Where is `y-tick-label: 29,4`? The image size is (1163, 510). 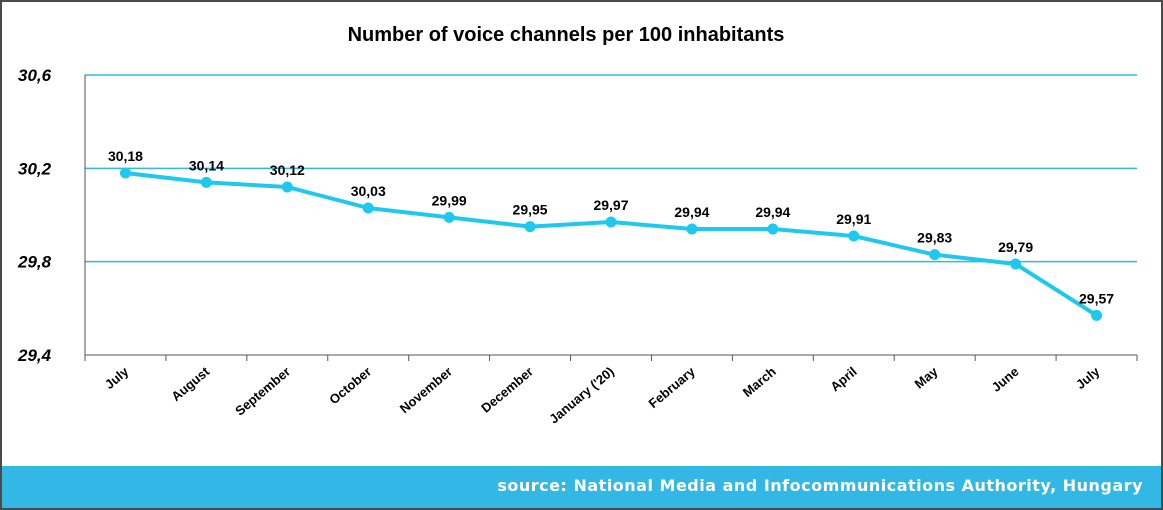 y-tick-label: 29,4 is located at coordinates (34, 355).